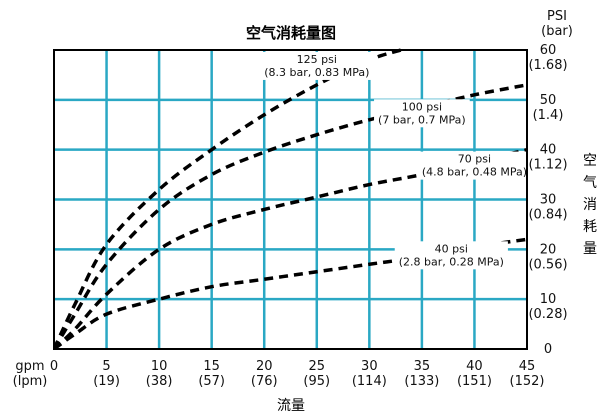 This screenshot has height=416, width=601. What do you see at coordinates (548, 349) in the screenshot?
I see `y-tick-label: 0` at bounding box center [548, 349].